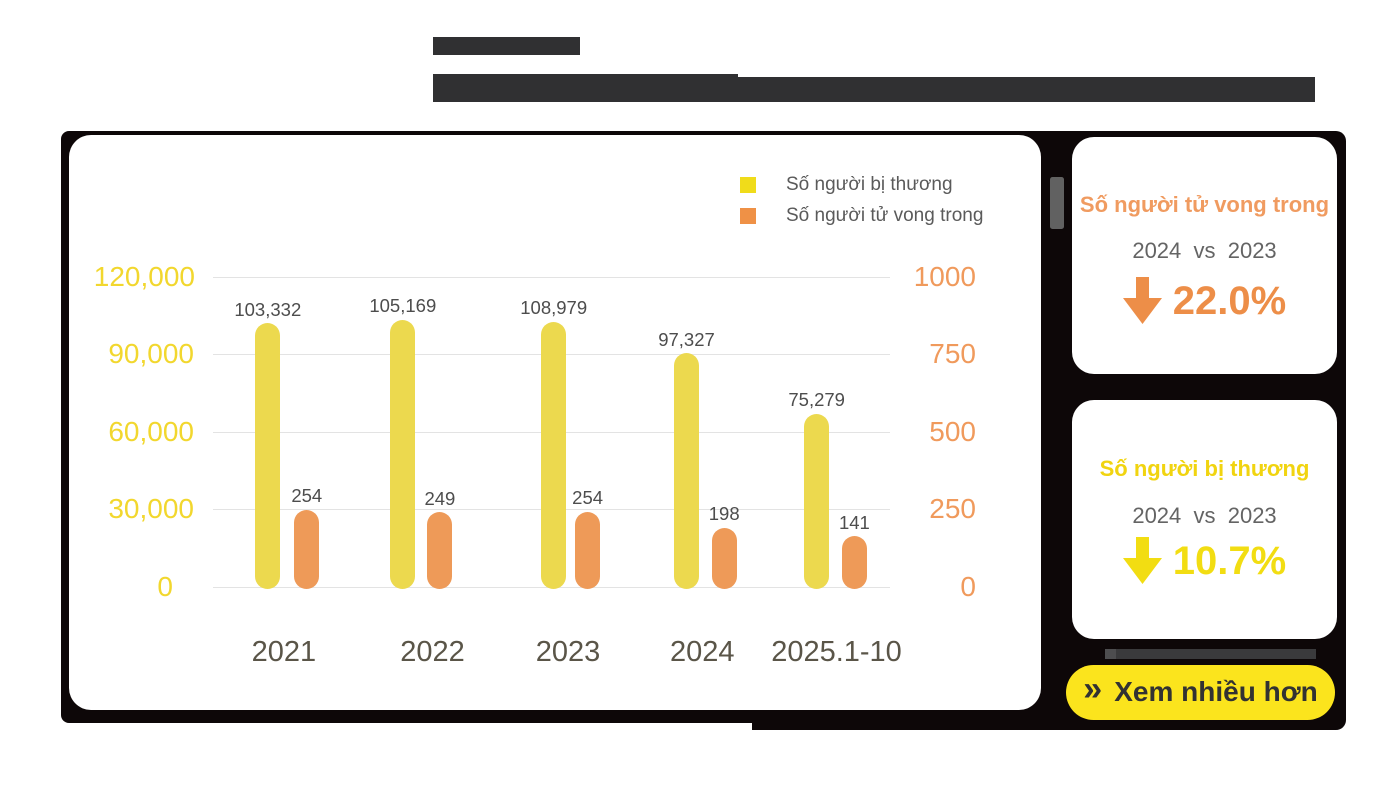 The height and width of the screenshot is (790, 1400). I want to click on redacted-title-bar, so click(506, 46).